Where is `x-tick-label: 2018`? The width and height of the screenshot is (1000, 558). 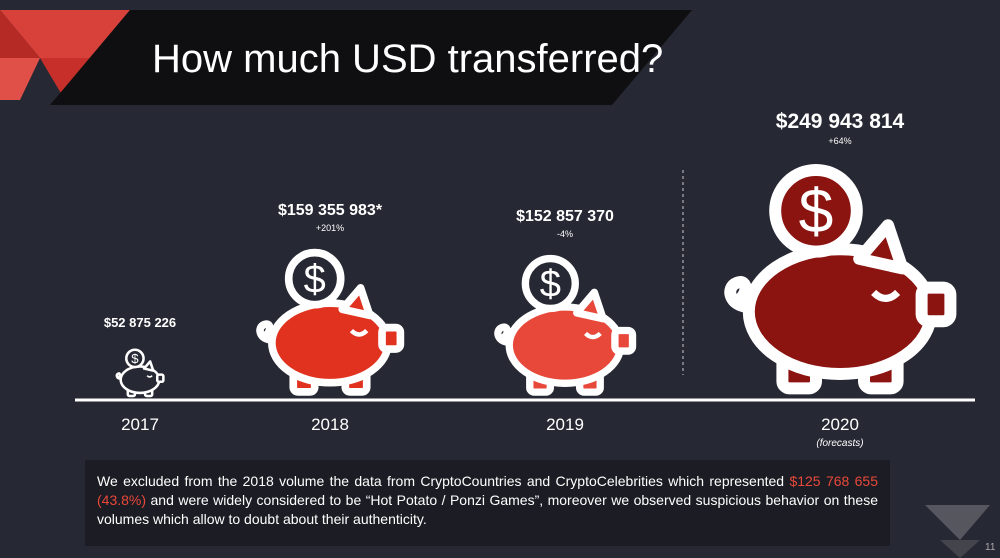
x-tick-label: 2018 is located at coordinates (330, 424).